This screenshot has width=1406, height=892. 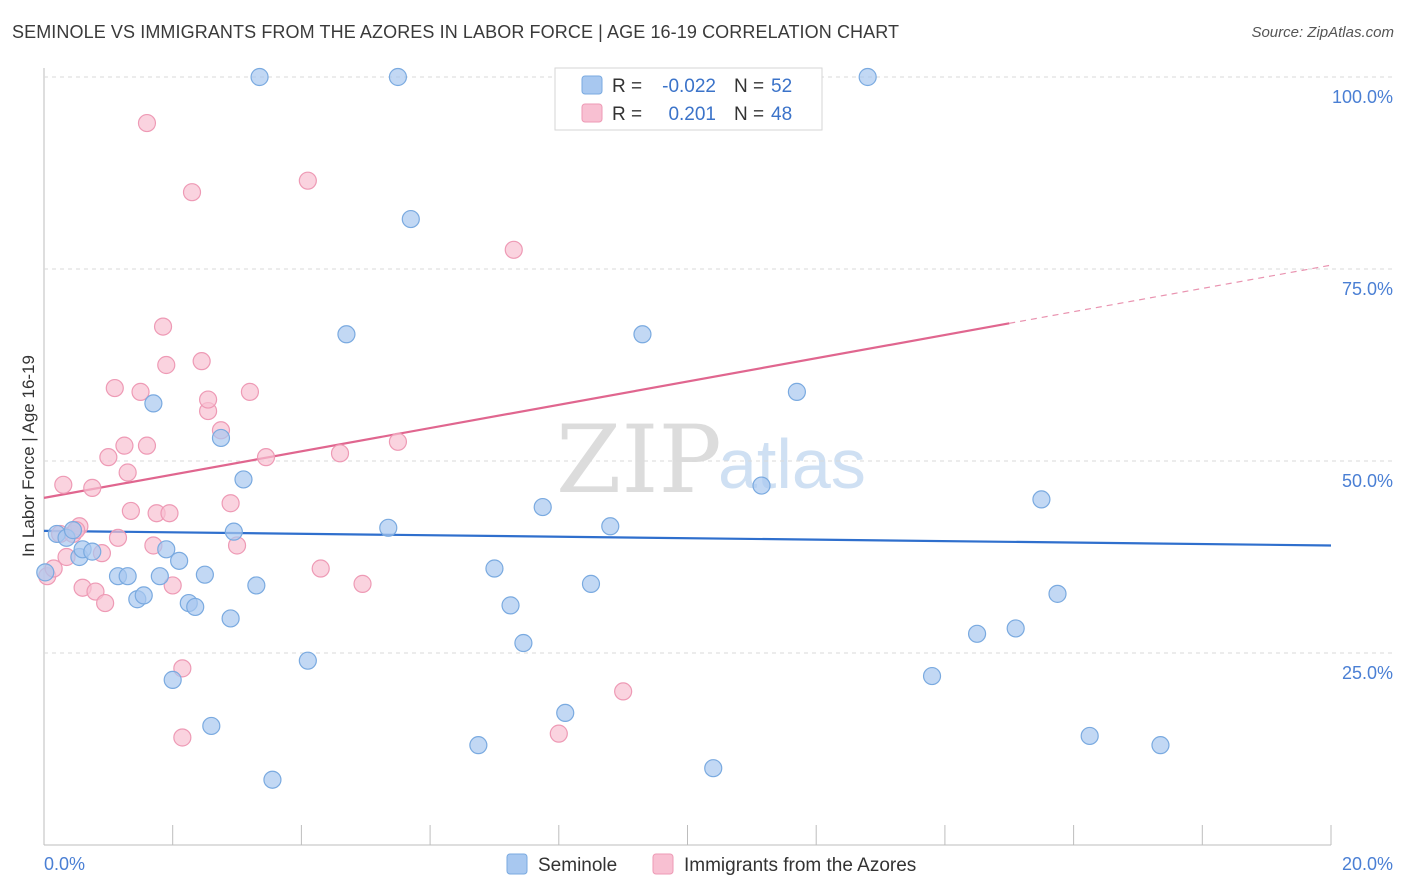 I want to click on y-tick-label-50: 50.0%, so click(x=1367, y=481).